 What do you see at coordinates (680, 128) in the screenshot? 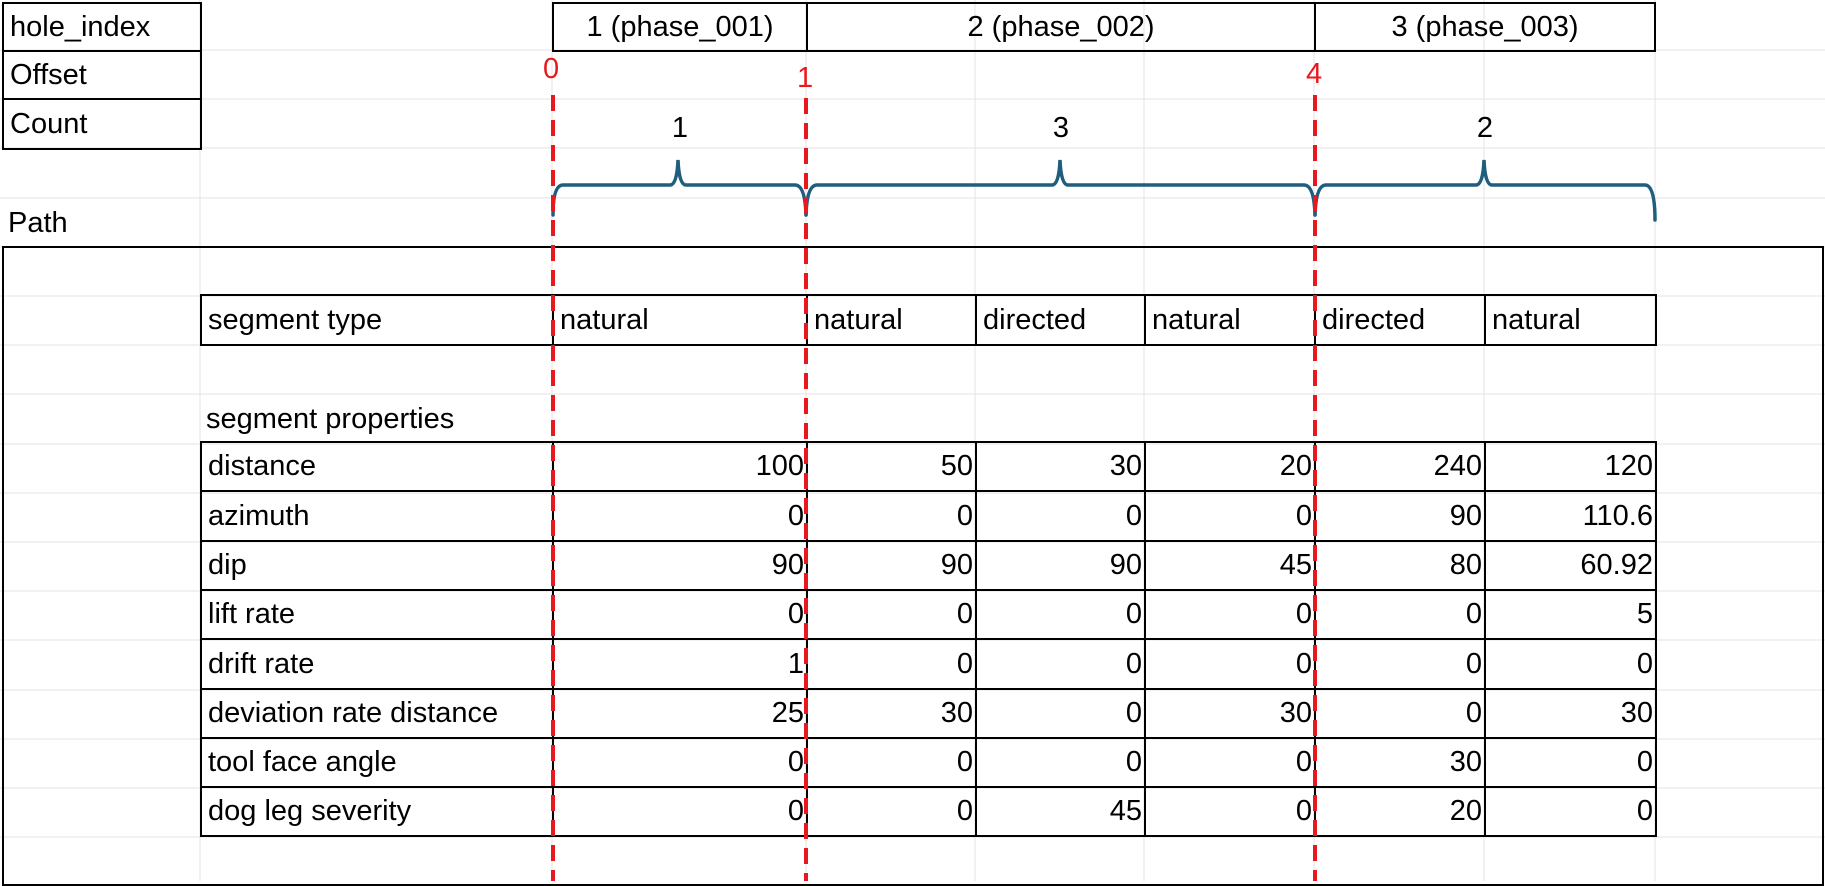
I see `count-value: 1` at bounding box center [680, 128].